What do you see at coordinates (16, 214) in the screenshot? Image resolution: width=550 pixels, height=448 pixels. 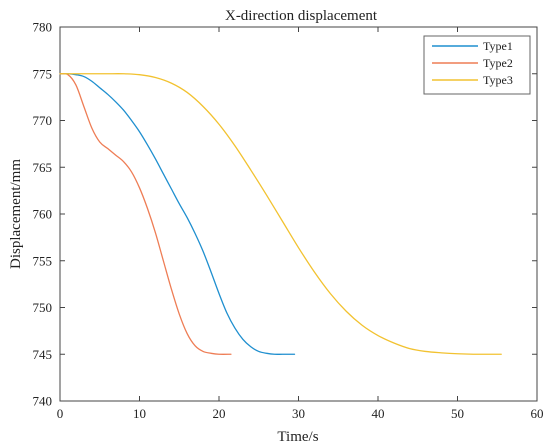 I see `y-axis-title: Displacement/mm` at bounding box center [16, 214].